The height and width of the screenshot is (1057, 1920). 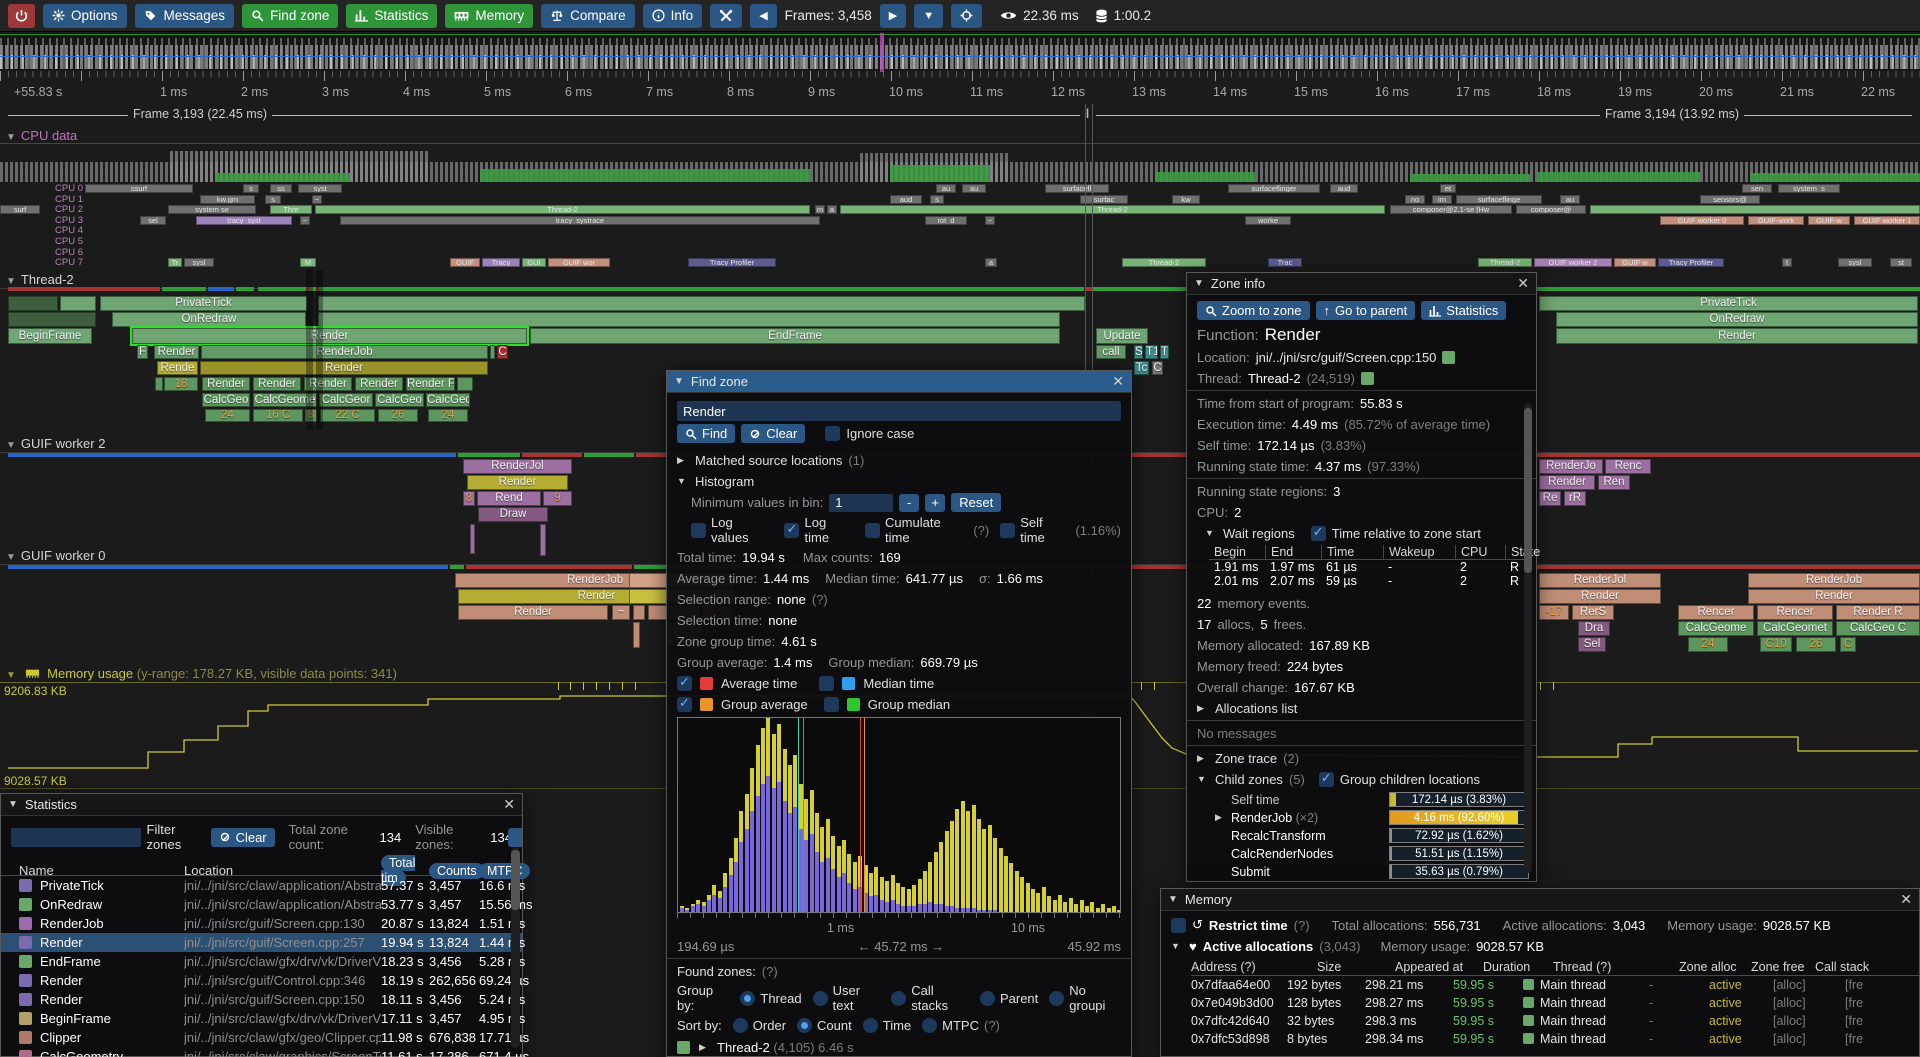 What do you see at coordinates (1691, 263) in the screenshot?
I see `cpu-zone-chip: Tracy Profiler` at bounding box center [1691, 263].